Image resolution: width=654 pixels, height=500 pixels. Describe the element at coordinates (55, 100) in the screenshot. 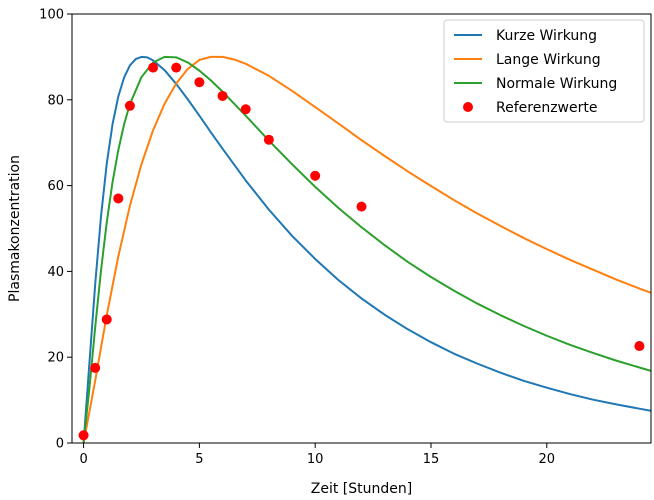

I see `y-tick-label: 80` at that location.